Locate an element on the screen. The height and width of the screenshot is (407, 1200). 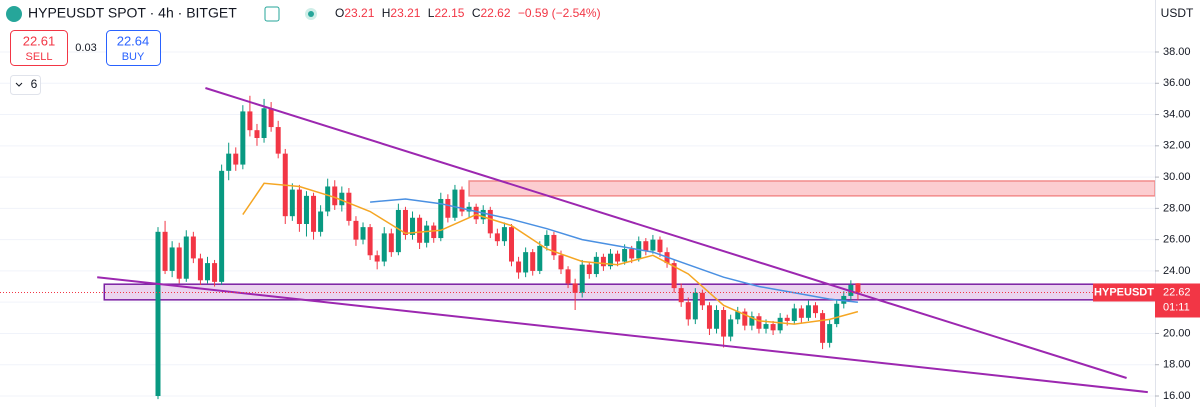
status-dot is located at coordinates (311, 14).